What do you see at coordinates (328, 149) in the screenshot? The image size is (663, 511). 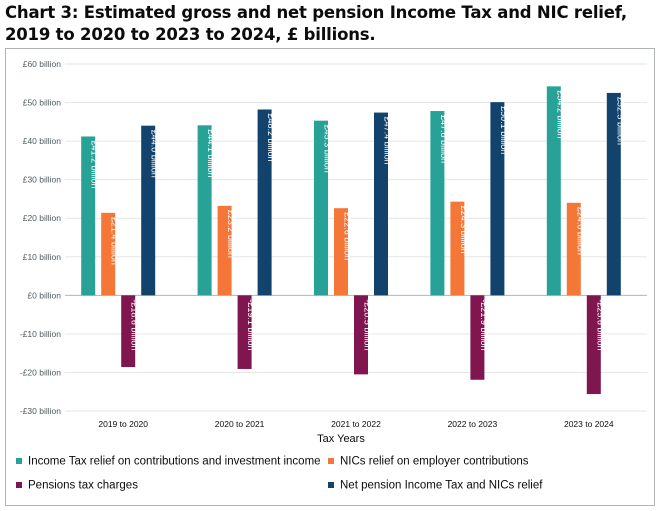 I see `data-label: £45.3 billion` at bounding box center [328, 149].